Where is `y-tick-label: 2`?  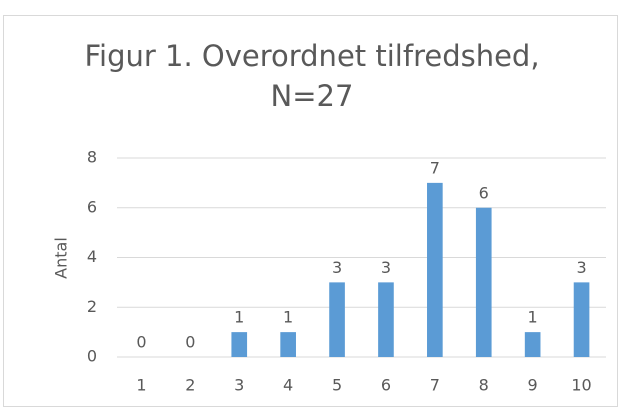 y-tick-label: 2 is located at coordinates (92, 306).